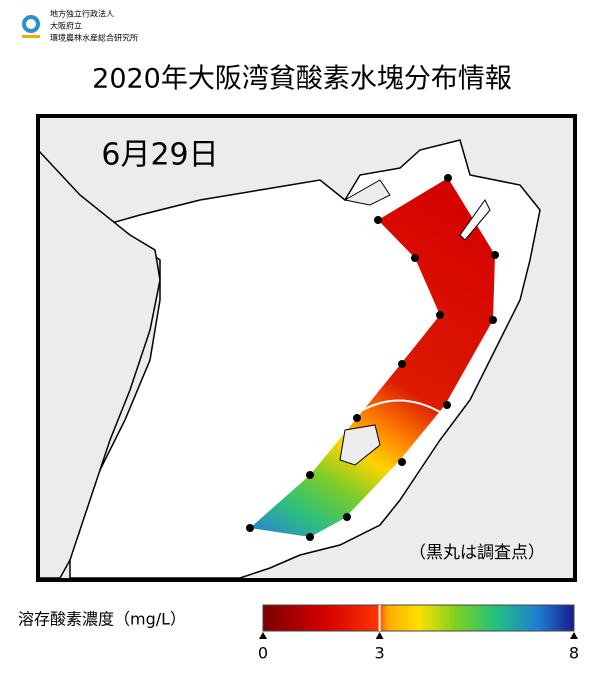  What do you see at coordinates (401, 406) in the screenshot?
I see `do-3-contour` at bounding box center [401, 406].